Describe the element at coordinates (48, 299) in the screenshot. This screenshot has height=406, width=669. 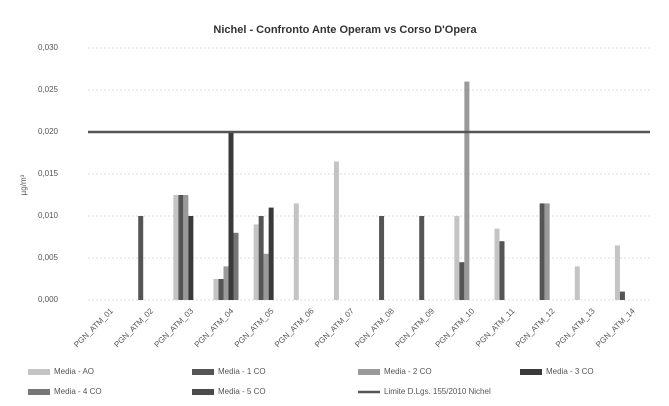
I see `y-tick-label: 0,000` at that location.